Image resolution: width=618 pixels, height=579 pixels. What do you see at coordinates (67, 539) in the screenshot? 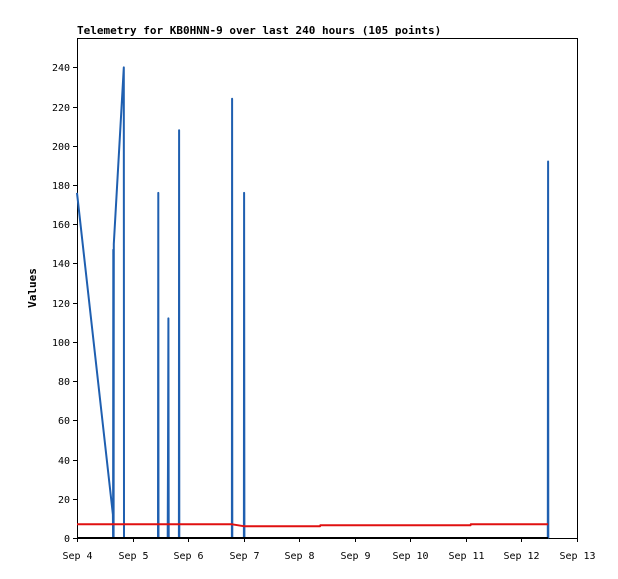
I see `y-tick-label: 0` at bounding box center [67, 539].